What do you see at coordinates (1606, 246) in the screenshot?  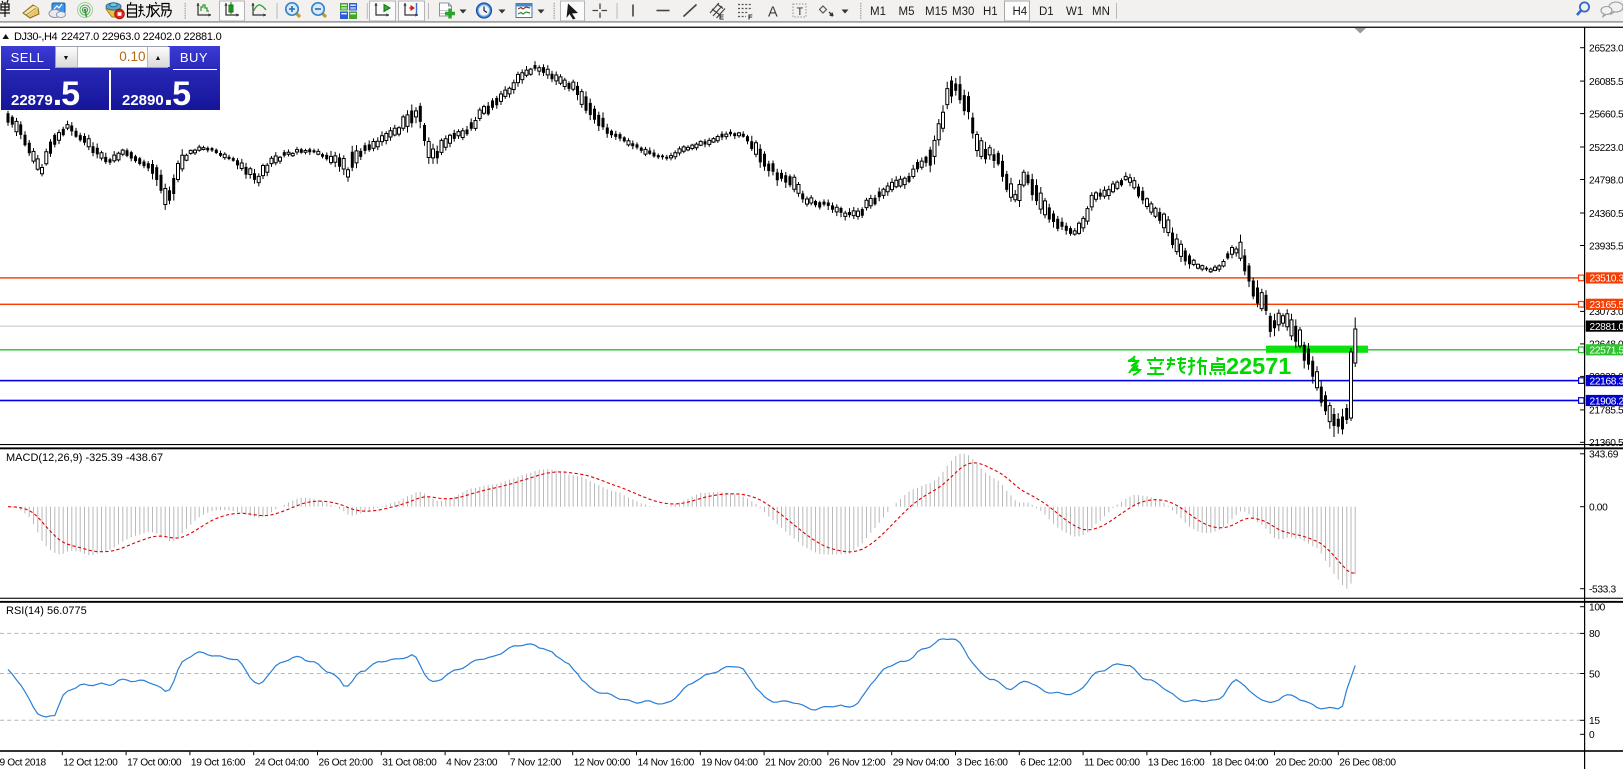 I see `svg-text: 23935.5` at bounding box center [1606, 246].